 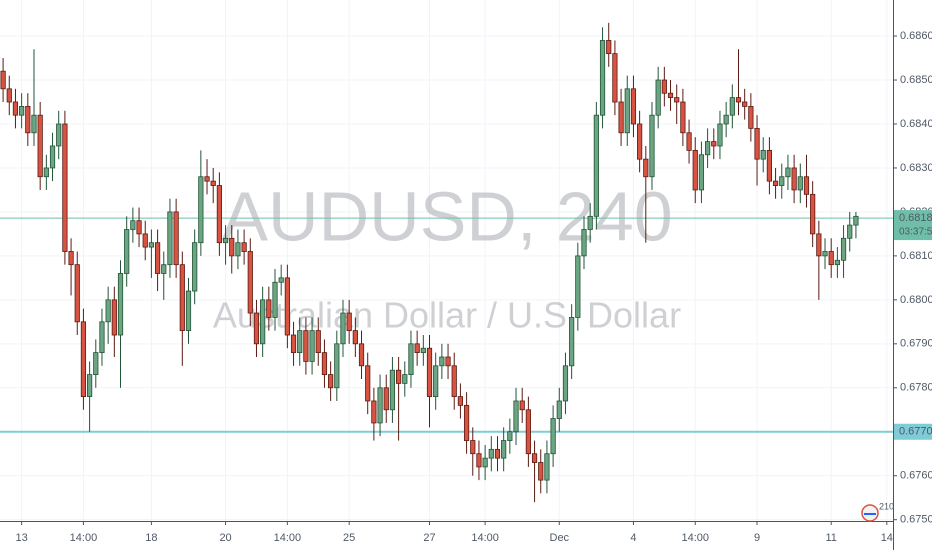 I want to click on x-tick-label: 14:00, so click(x=695, y=538).